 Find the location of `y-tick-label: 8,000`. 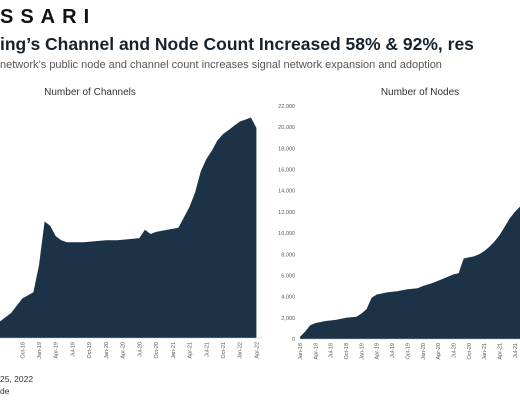

y-tick-label: 8,000 is located at coordinates (288, 255).